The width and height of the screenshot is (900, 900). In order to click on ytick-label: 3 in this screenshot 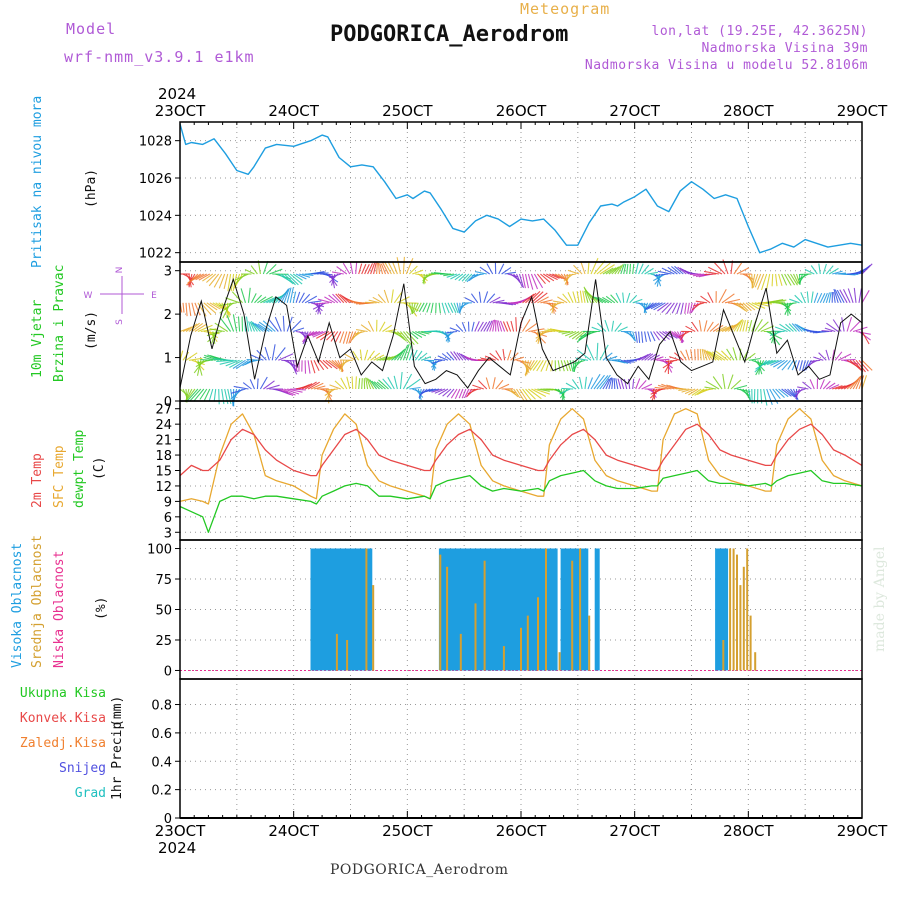, I will do `click(168, 272)`.